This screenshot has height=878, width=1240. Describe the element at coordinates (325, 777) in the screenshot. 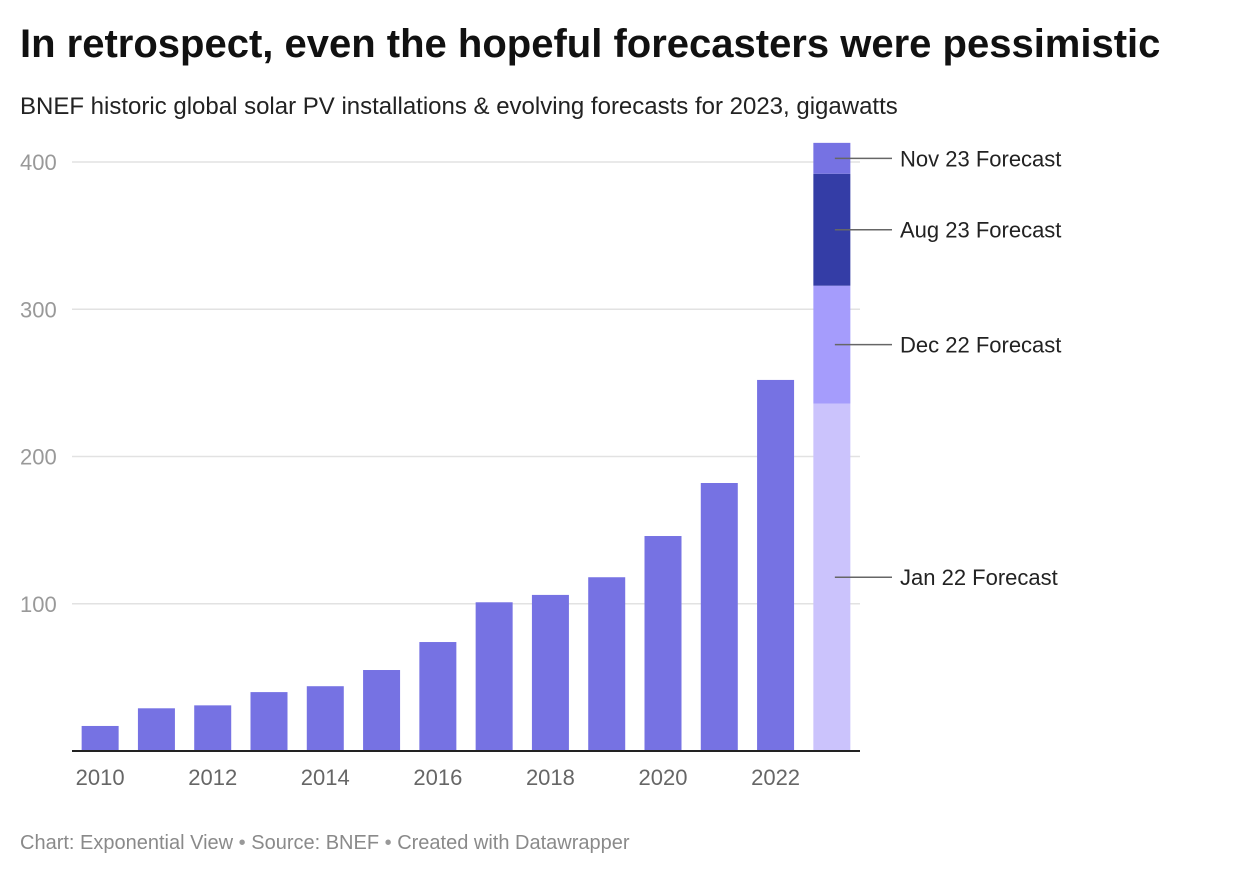

I see `x-tick-label: 2014` at that location.